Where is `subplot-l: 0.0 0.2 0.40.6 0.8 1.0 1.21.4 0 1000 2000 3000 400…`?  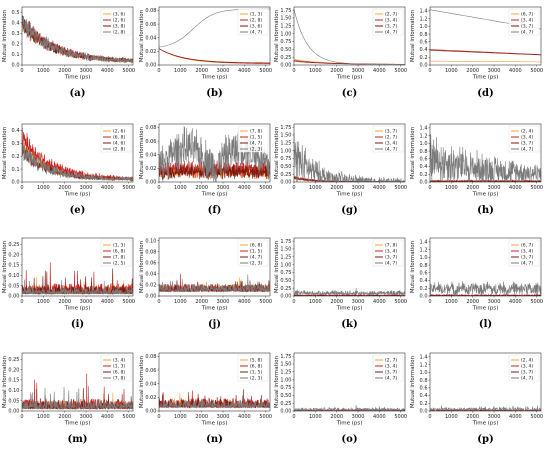 subplot-l: 0.0 0.2 0.40.6 0.8 1.0 1.21.4 0 1000 2000 3000 400… is located at coordinates (476, 283).